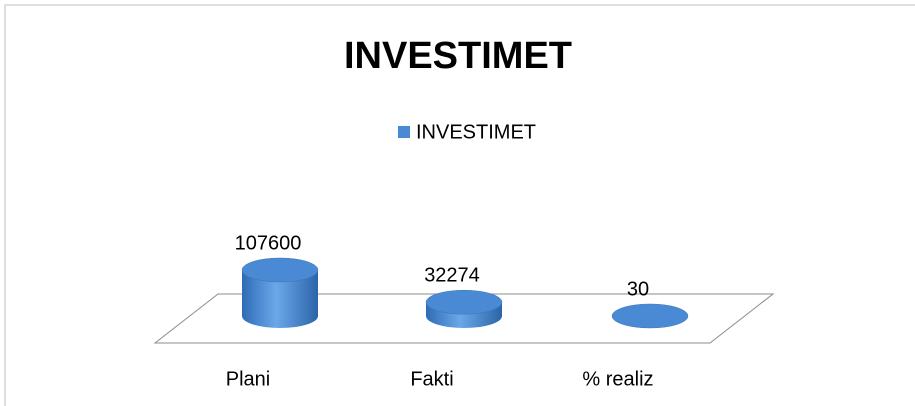 The width and height of the screenshot is (915, 406). What do you see at coordinates (248, 379) in the screenshot?
I see `x-tick-label: Plani` at bounding box center [248, 379].